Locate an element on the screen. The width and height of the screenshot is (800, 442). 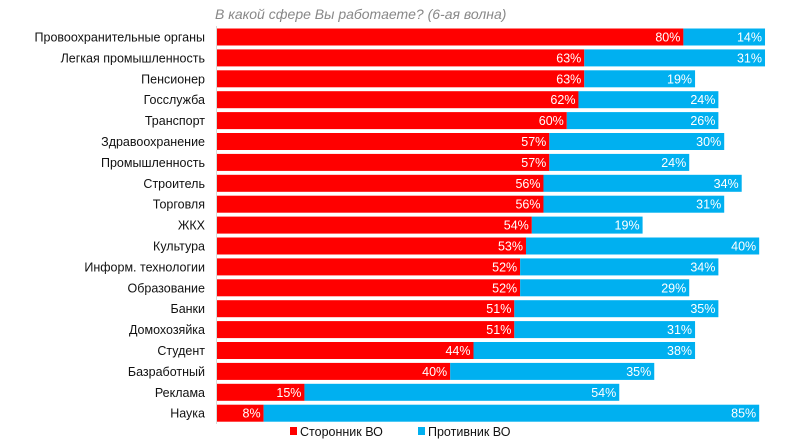
data-label: 85% is located at coordinates (743, 414).